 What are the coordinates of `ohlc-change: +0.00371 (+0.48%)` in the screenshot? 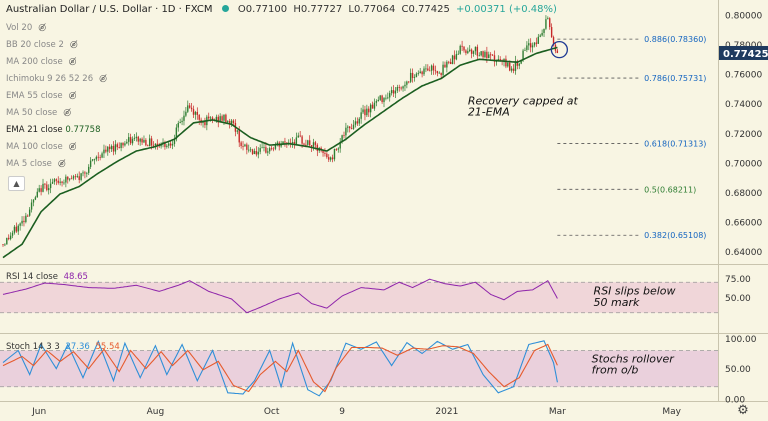 It's located at (506, 9).